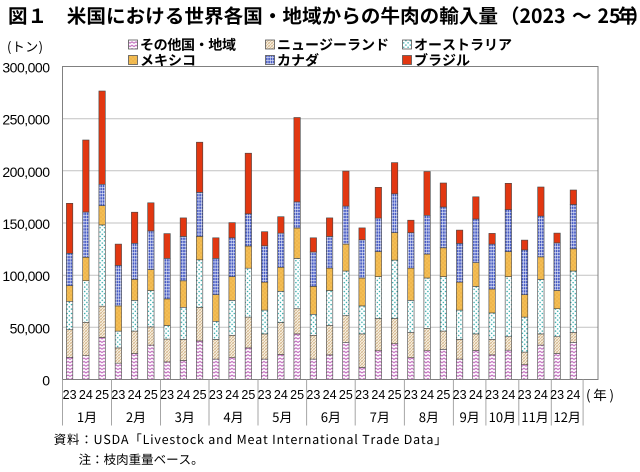 This screenshot has width=640, height=472. What do you see at coordinates (26, 276) in the screenshot?
I see `svg-text: 100,000` at bounding box center [26, 276].